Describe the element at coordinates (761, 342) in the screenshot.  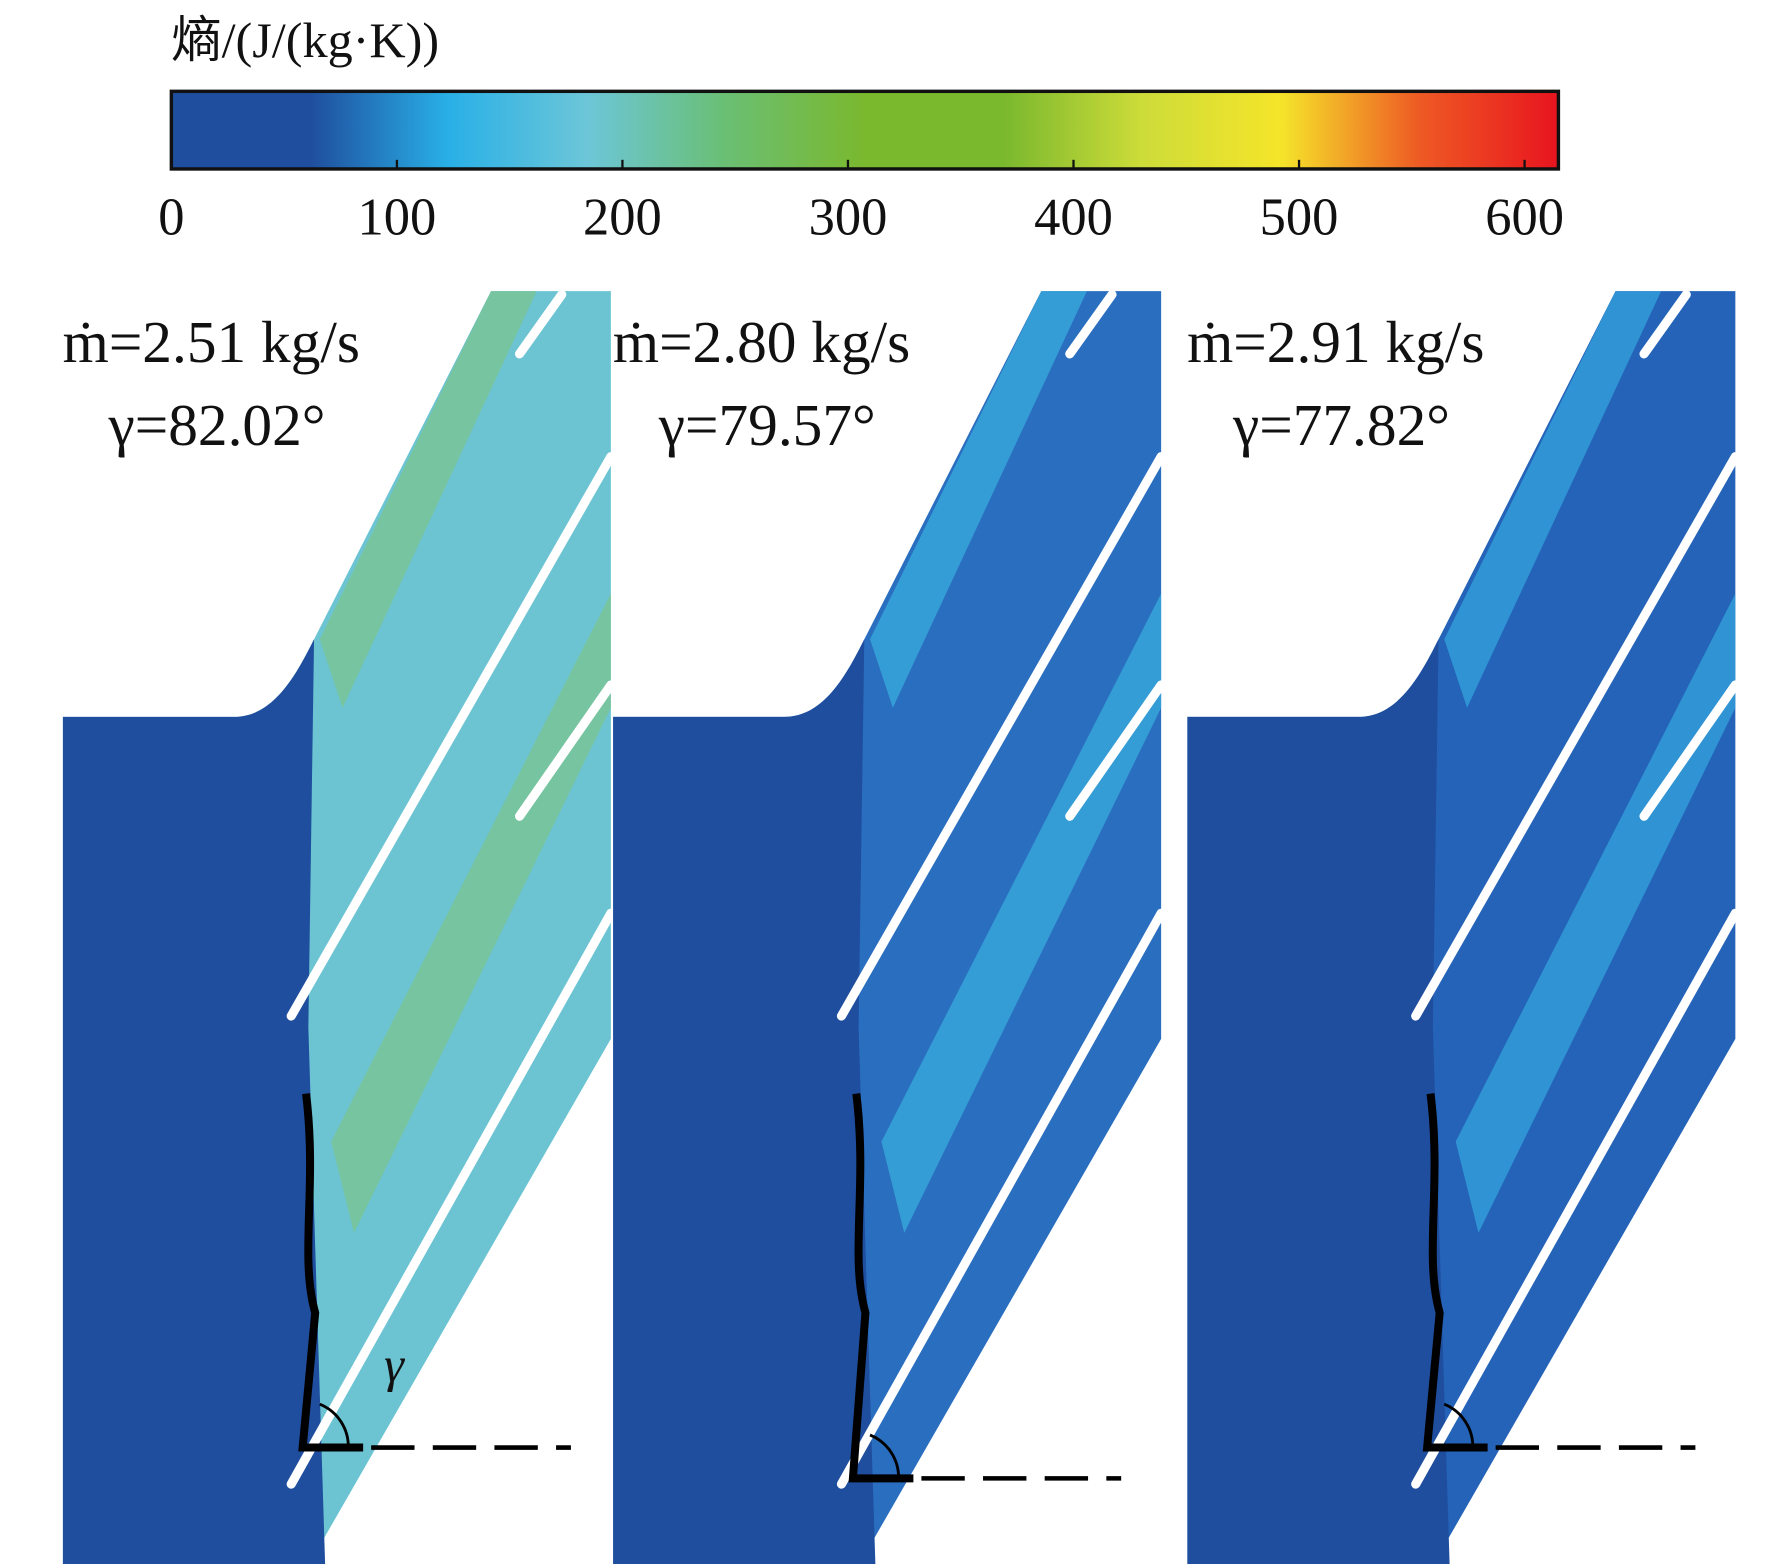
I see `mass-flow-label: ṁ=2.80 kg/s` at that location.